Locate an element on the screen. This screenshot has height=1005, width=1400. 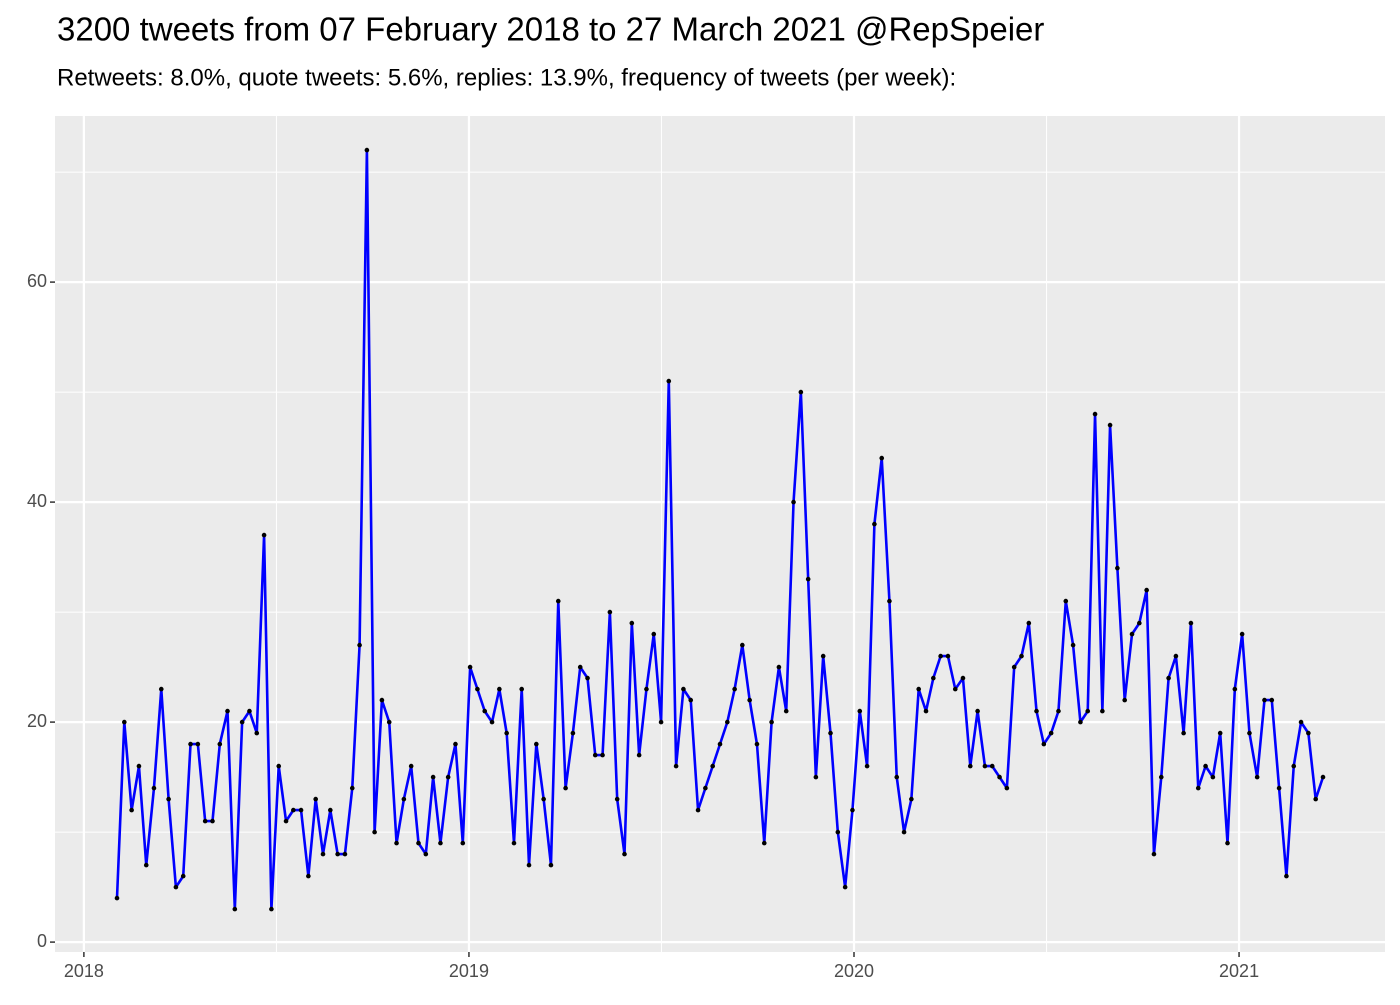
x-tick-label: 2021 is located at coordinates (1239, 971).